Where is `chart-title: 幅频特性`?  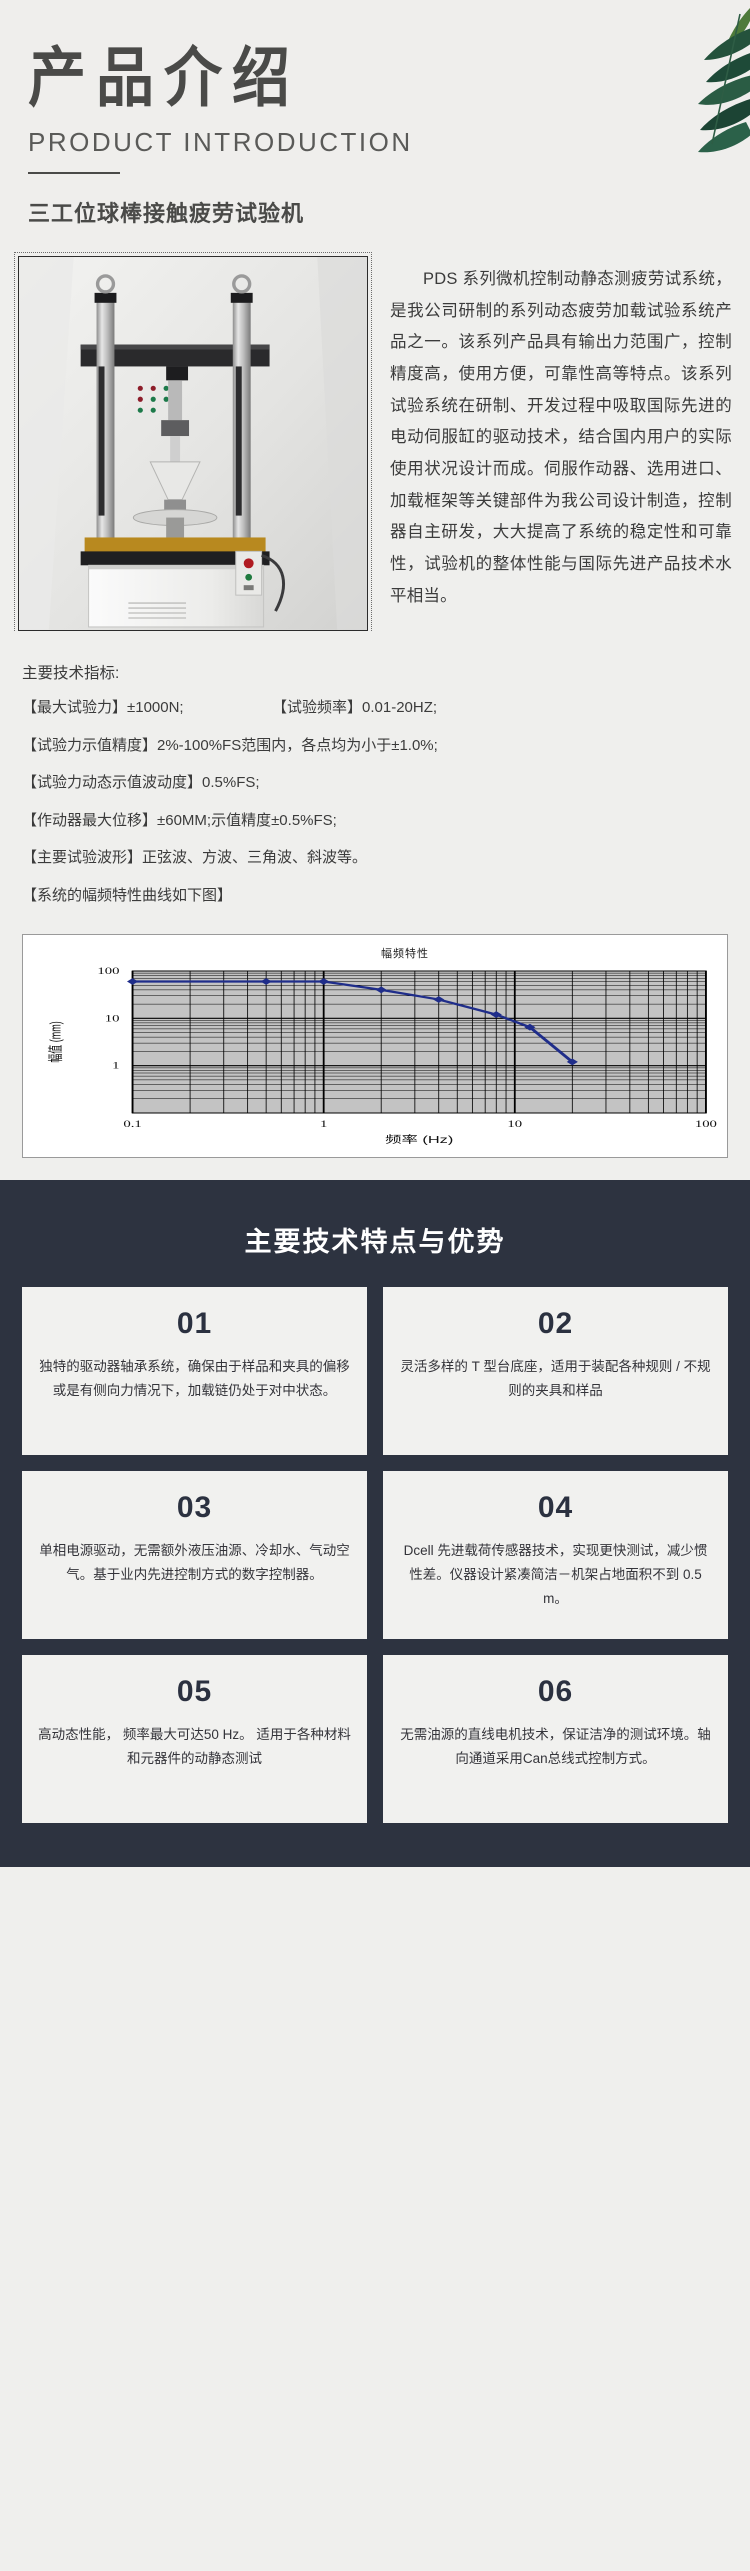 chart-title: 幅频特性 is located at coordinates (405, 954).